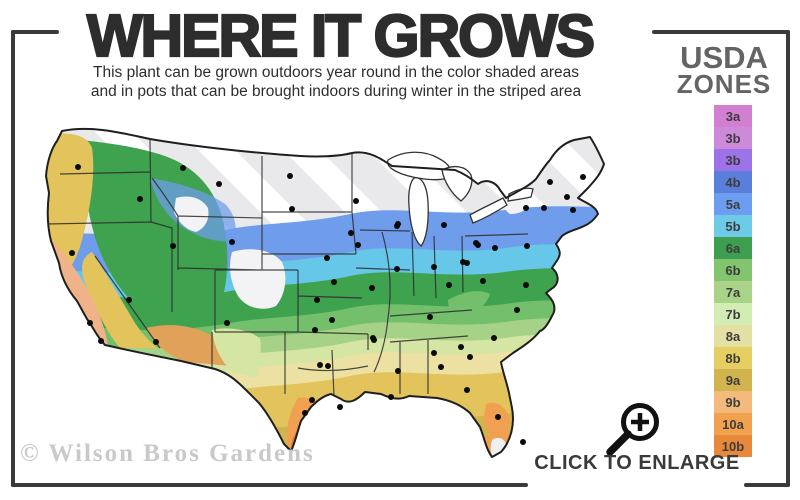 The height and width of the screenshot is (500, 800). I want to click on legend-swatch-3a: 3a, so click(733, 116).